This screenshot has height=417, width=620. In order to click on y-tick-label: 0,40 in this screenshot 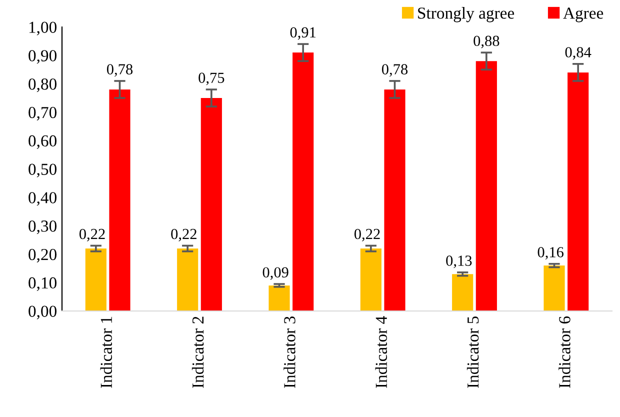, I will do `click(42, 199)`.